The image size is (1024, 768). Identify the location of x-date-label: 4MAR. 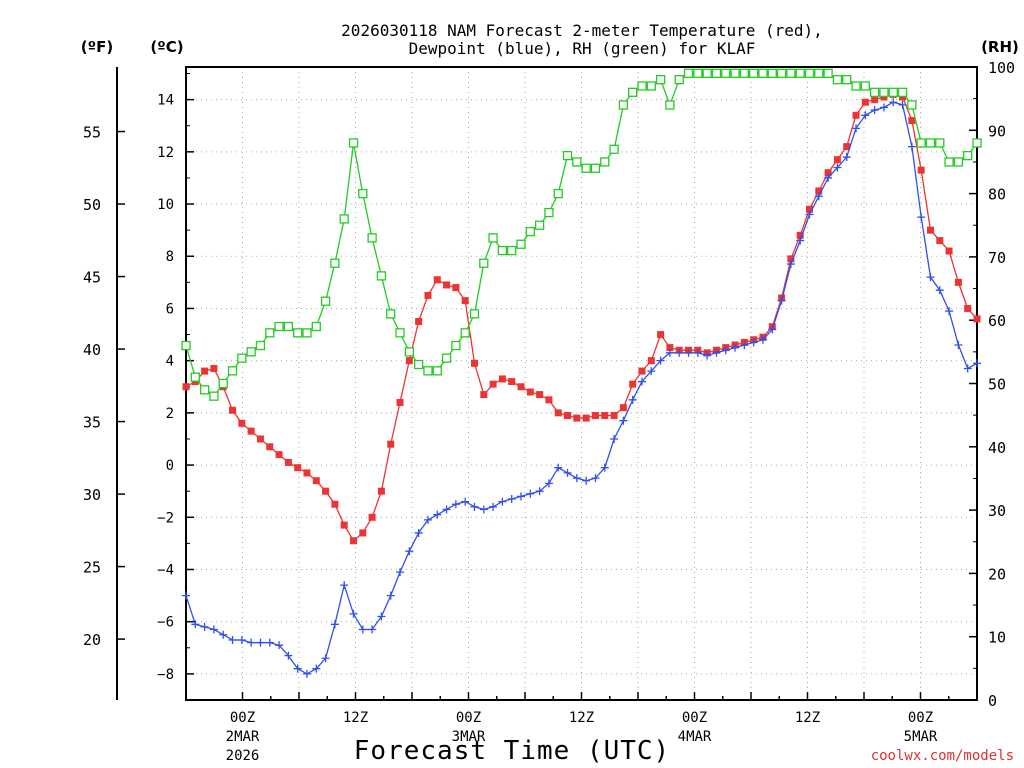
(695, 737).